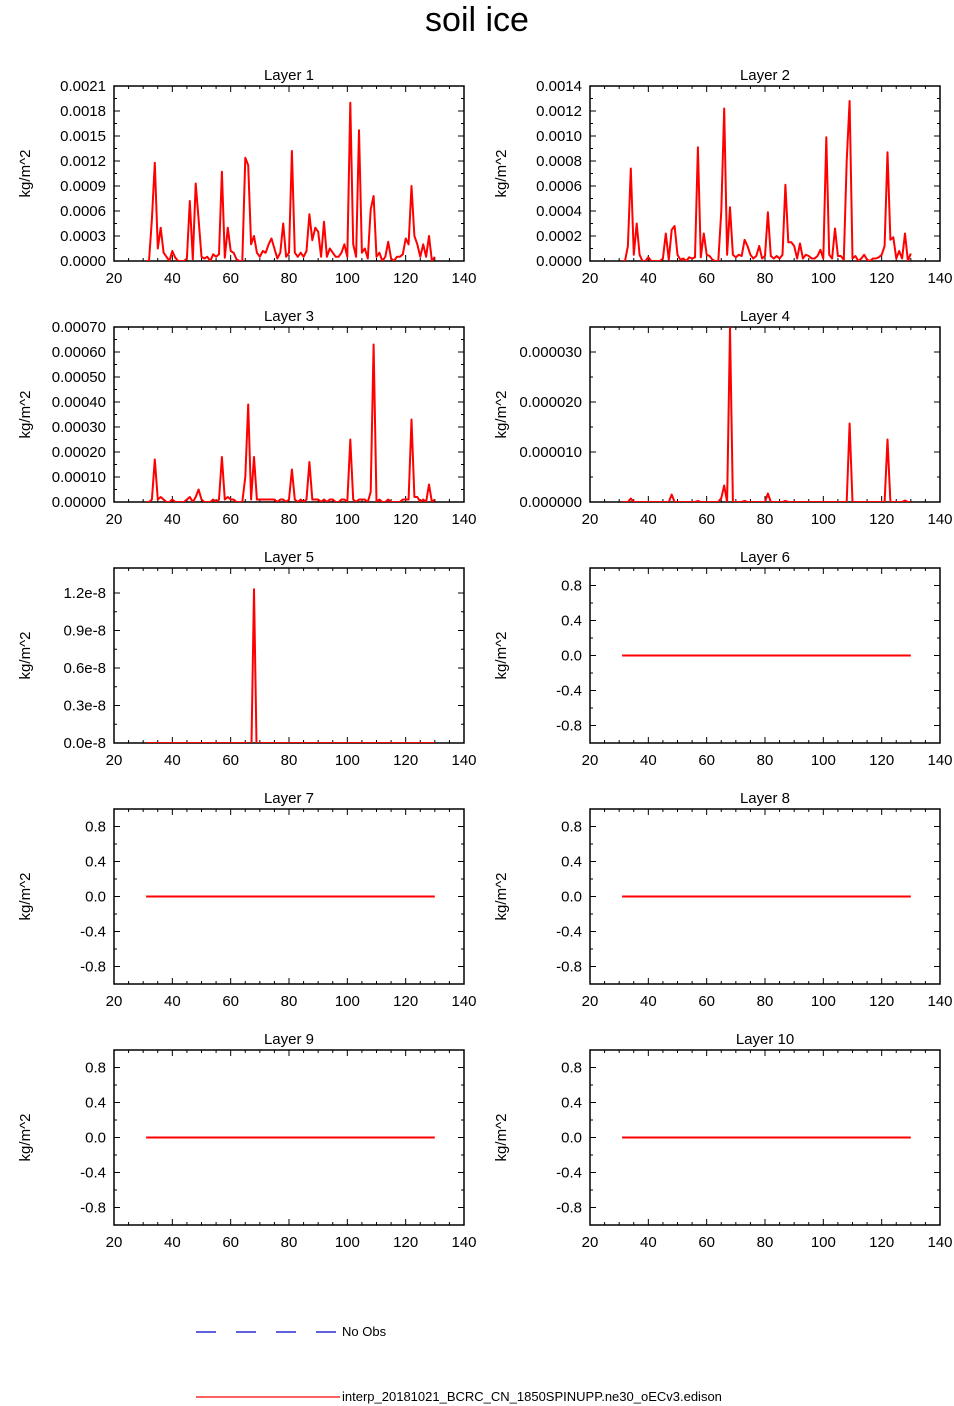 The height and width of the screenshot is (1406, 954). I want to click on chart-title: Layer 2, so click(765, 75).